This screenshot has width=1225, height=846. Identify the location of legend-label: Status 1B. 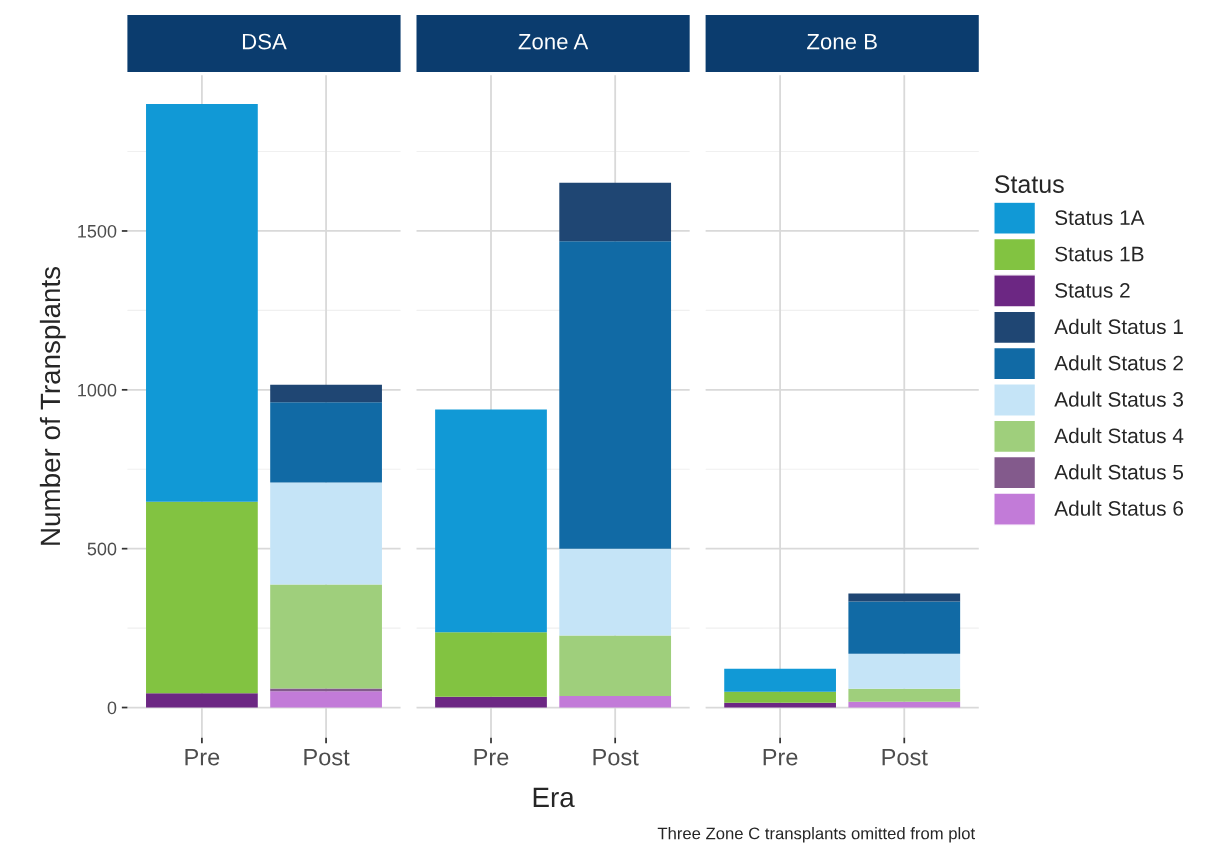
(1099, 254).